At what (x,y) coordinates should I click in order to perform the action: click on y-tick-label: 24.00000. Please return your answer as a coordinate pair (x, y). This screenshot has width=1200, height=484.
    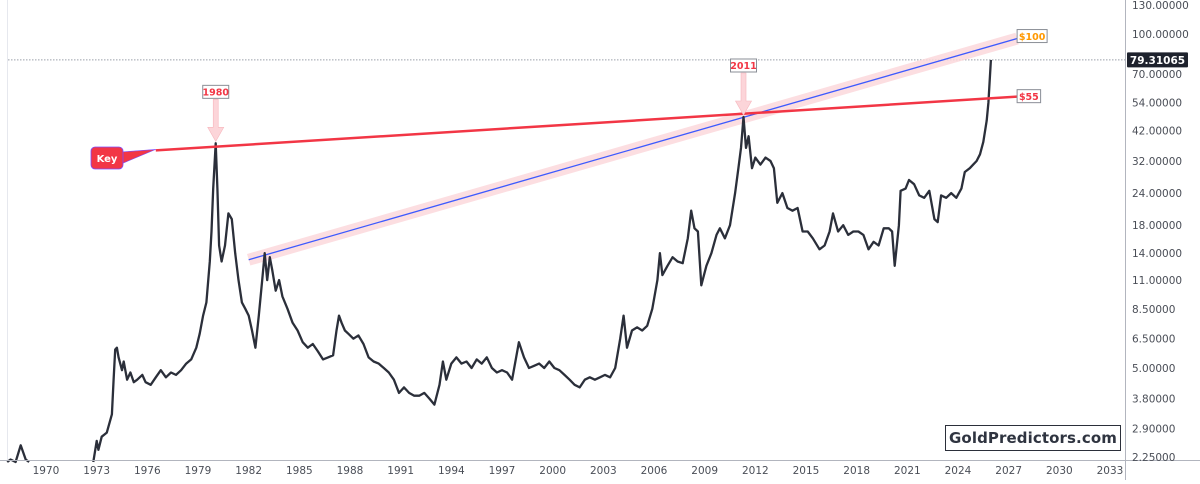
    Looking at the image, I should click on (1157, 194).